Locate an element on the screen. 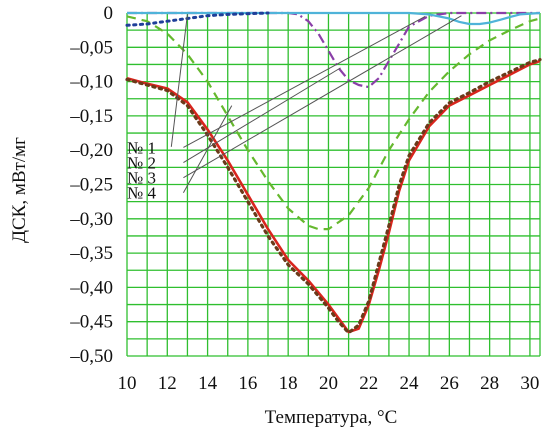  x-tick-label: 24 is located at coordinates (410, 383).